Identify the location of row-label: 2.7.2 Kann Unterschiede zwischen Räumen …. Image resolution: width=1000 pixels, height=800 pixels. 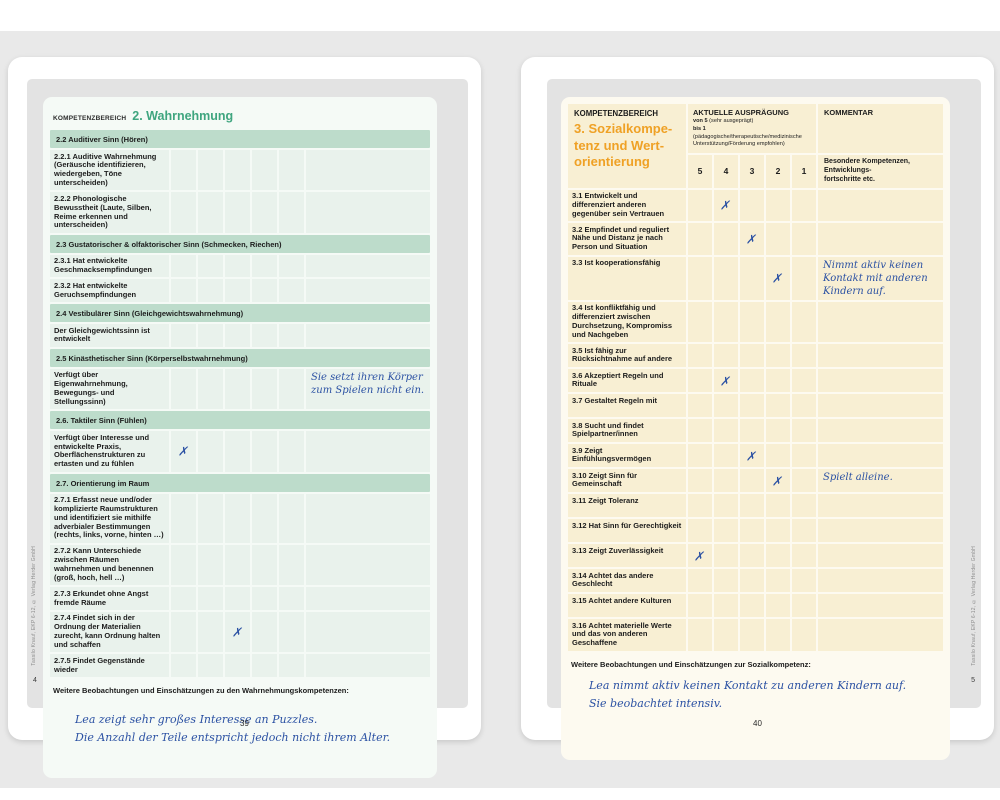
(109, 565).